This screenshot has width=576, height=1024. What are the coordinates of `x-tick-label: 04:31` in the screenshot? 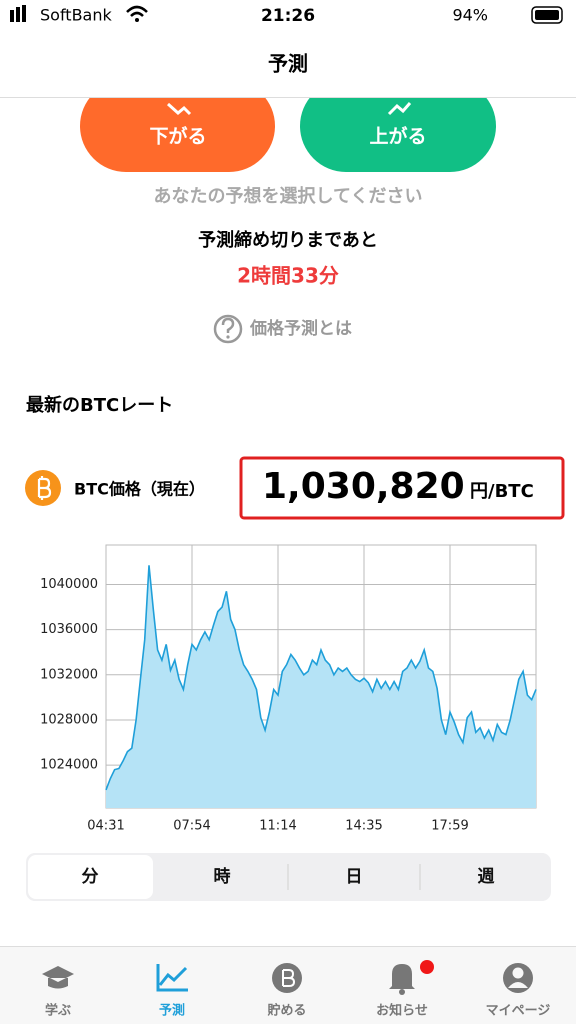 It's located at (105, 826).